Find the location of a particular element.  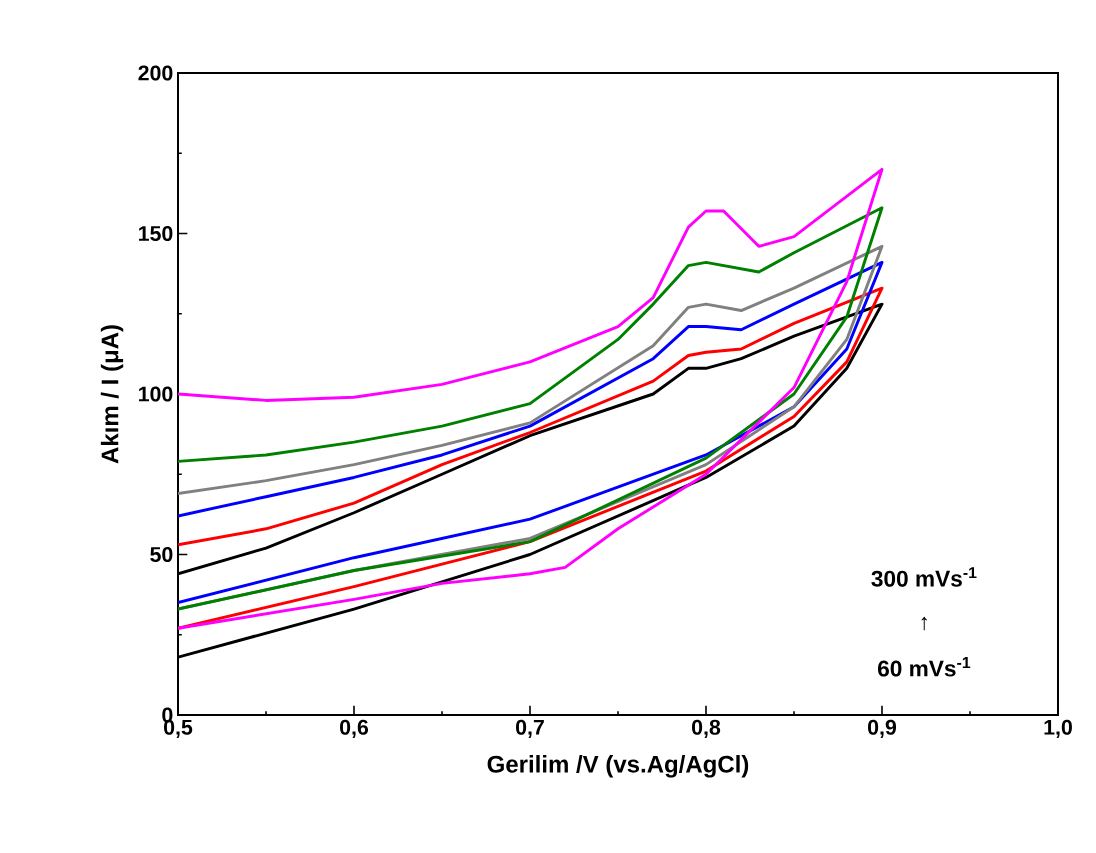

x-tick-label: 0,7 is located at coordinates (530, 728).